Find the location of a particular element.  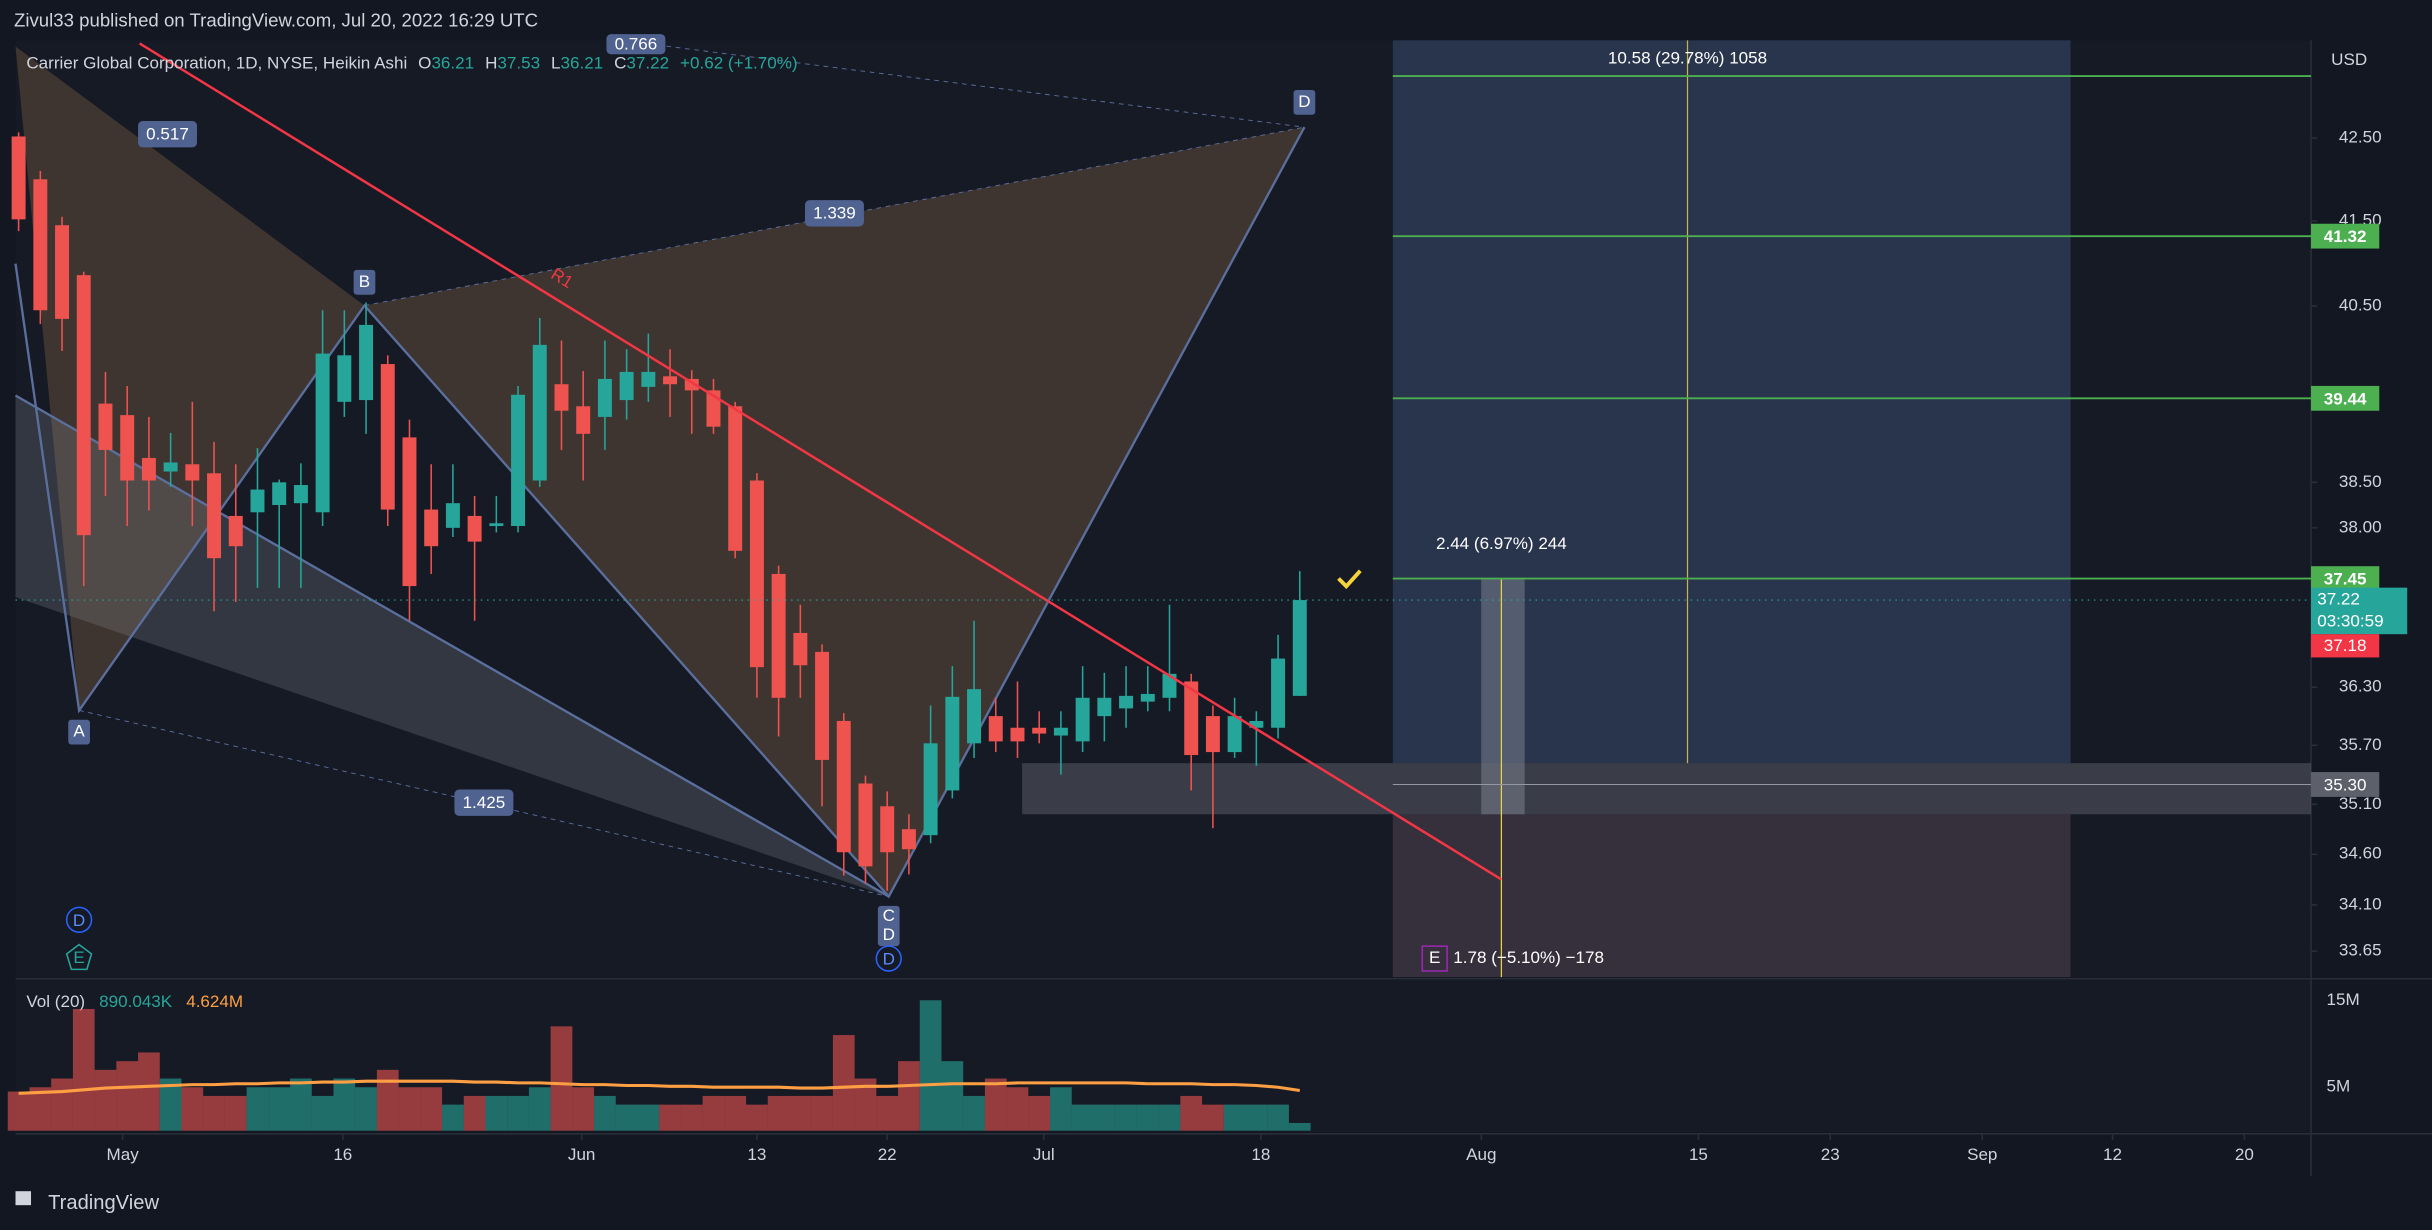

o-label: O is located at coordinates (424, 62).